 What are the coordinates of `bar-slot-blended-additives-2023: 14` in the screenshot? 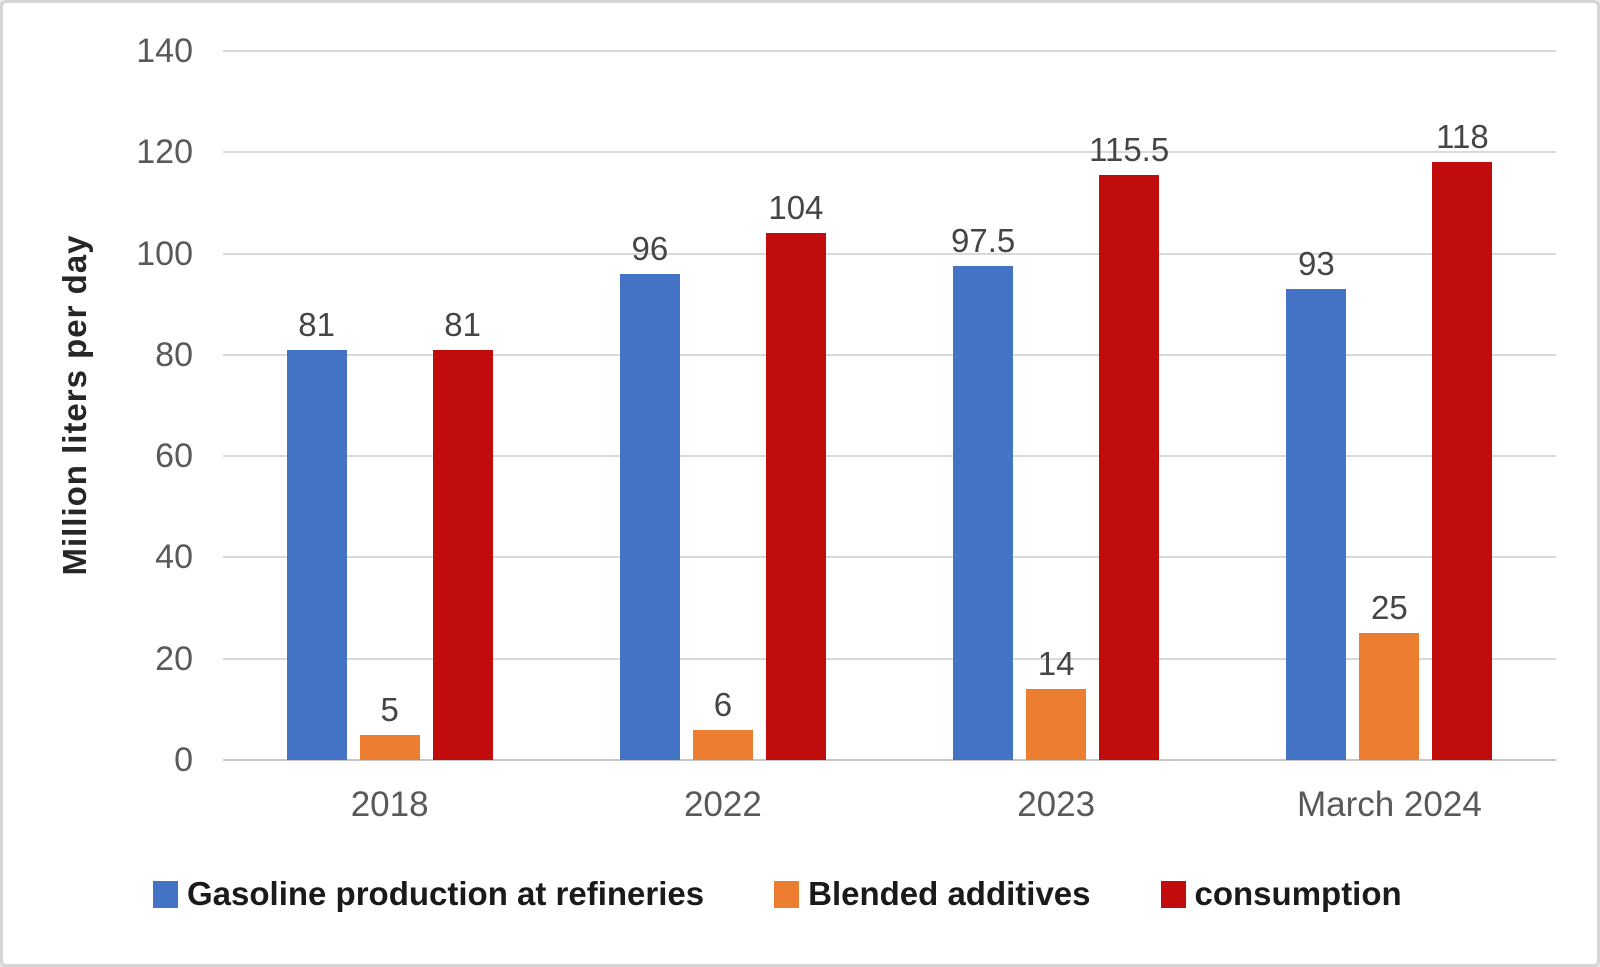 It's located at (1056, 405).